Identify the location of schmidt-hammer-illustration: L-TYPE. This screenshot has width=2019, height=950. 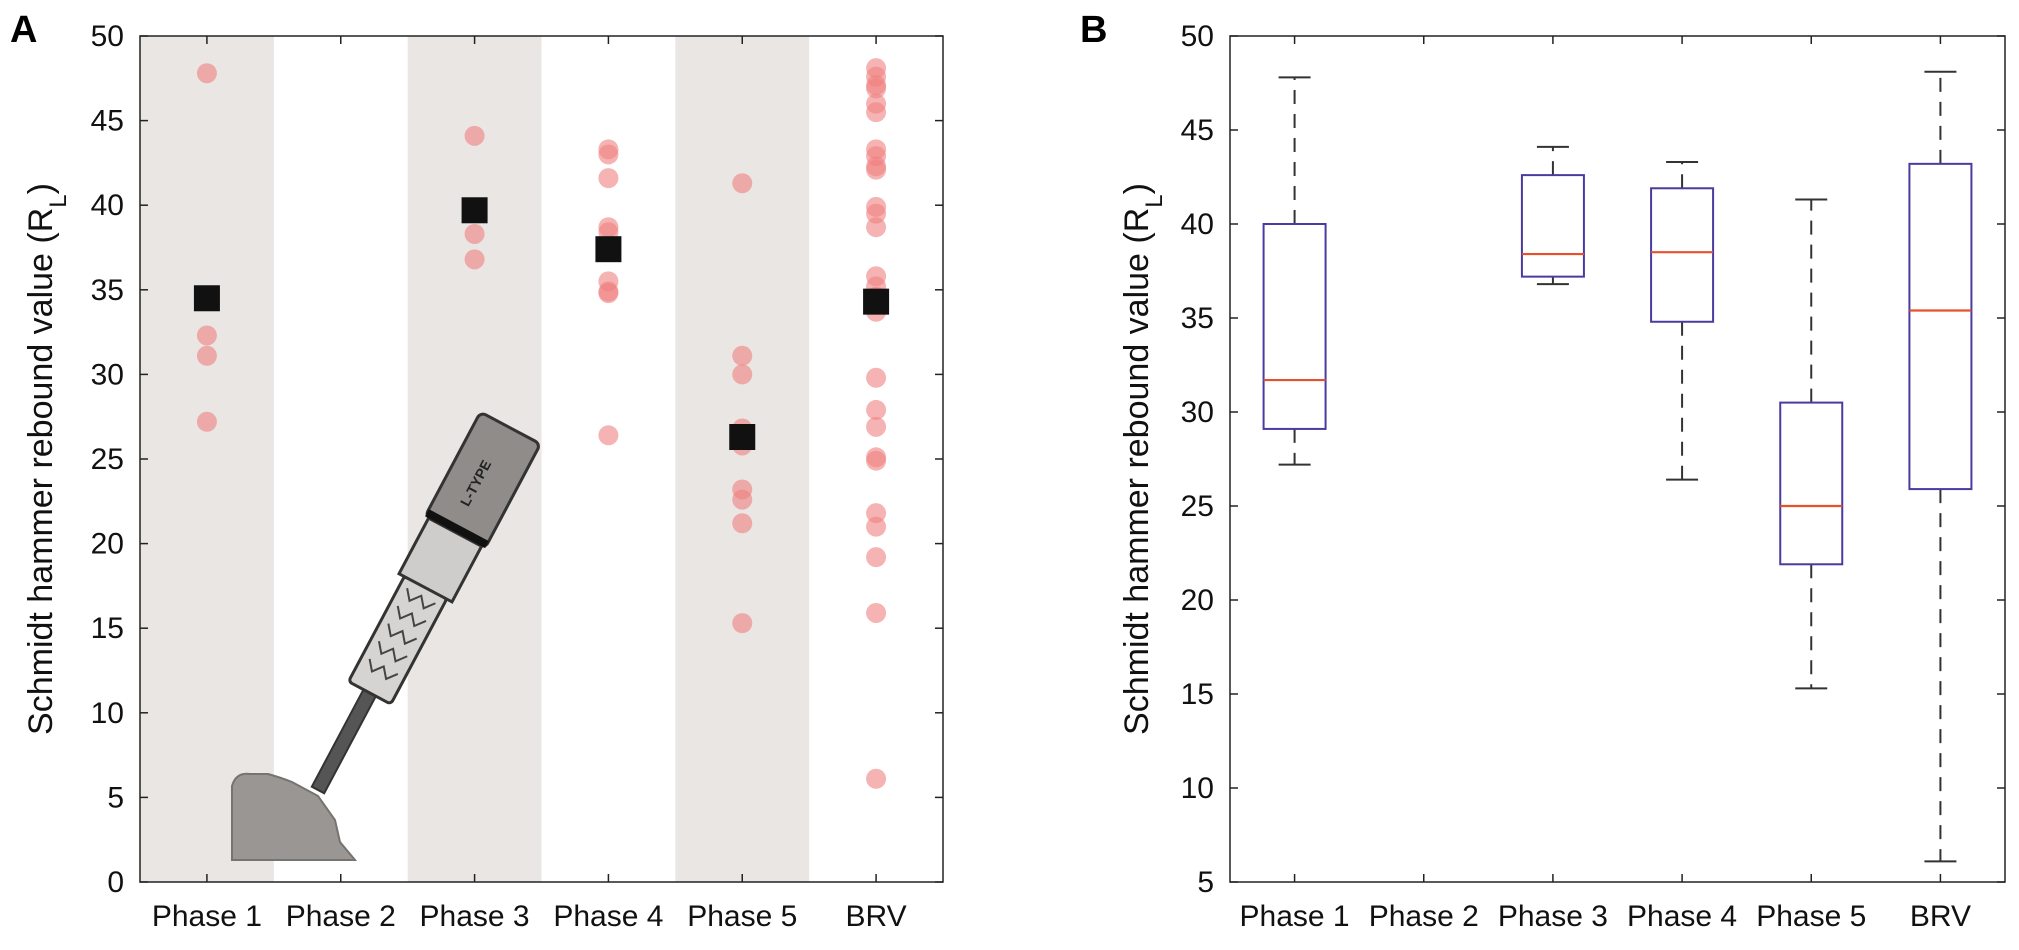
(385, 636).